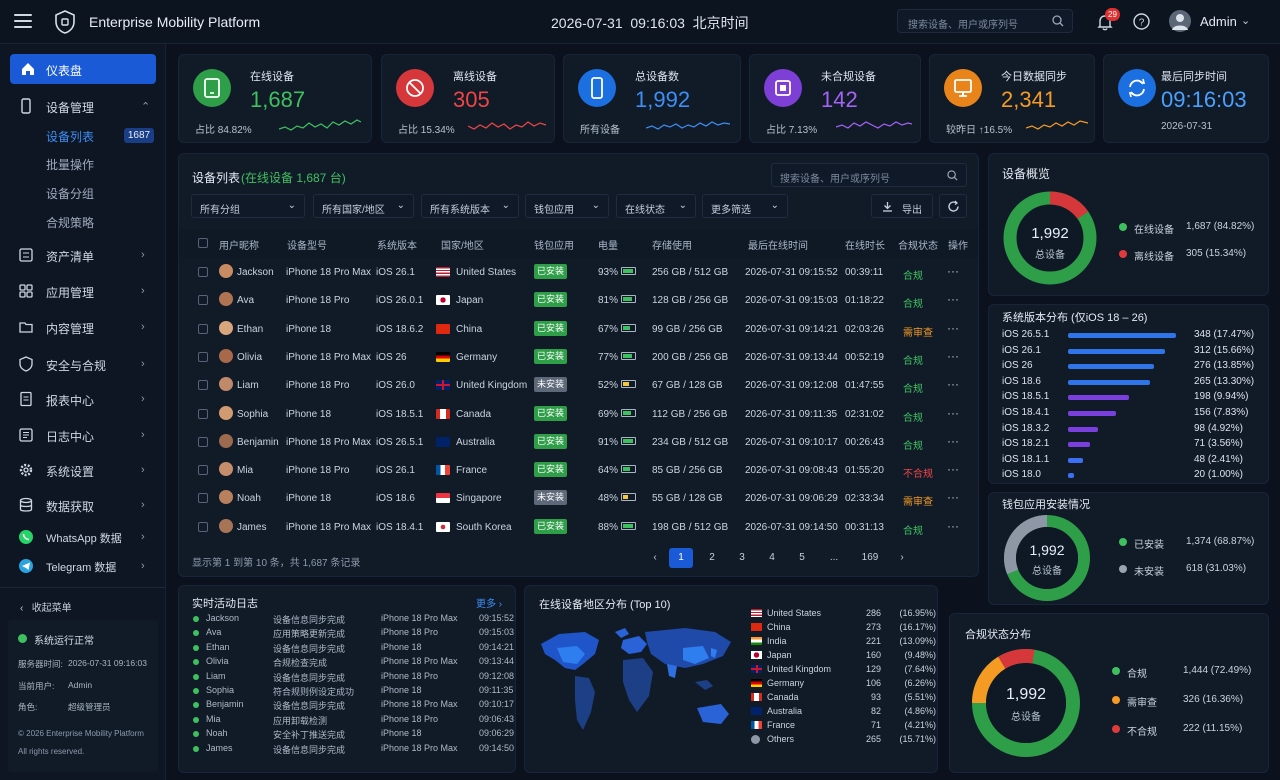 The image size is (1280, 780). I want to click on filter-country-select: 所有国家/地区 ⌄, so click(363, 206).